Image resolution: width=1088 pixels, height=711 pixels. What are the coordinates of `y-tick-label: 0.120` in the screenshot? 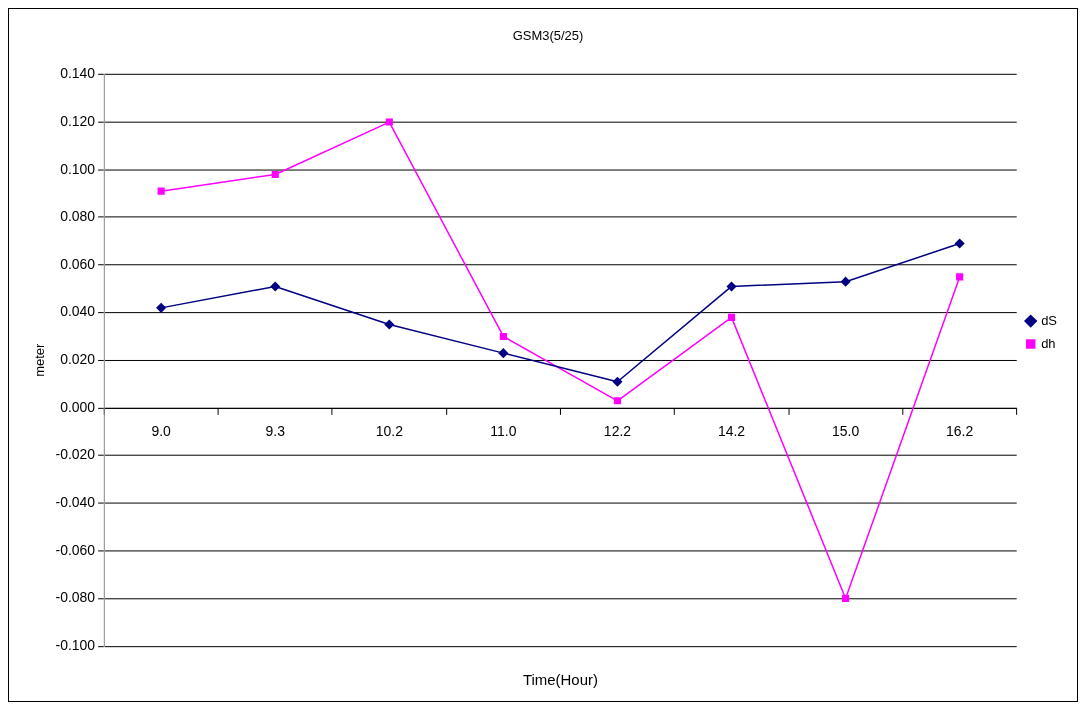 It's located at (78, 120).